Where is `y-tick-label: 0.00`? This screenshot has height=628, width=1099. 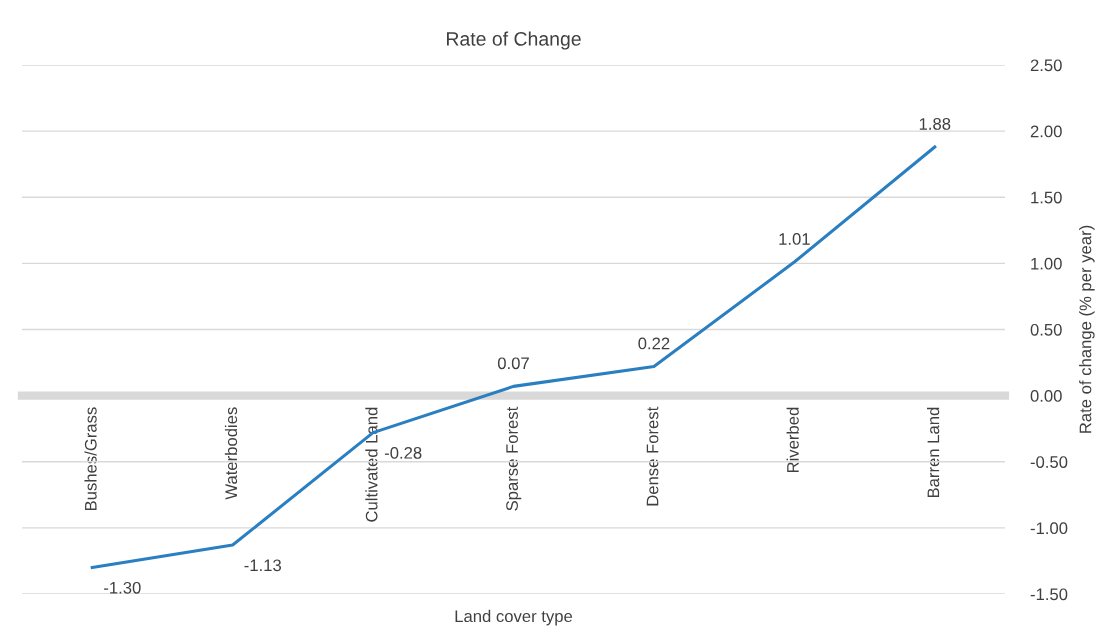 y-tick-label: 0.00 is located at coordinates (1046, 396).